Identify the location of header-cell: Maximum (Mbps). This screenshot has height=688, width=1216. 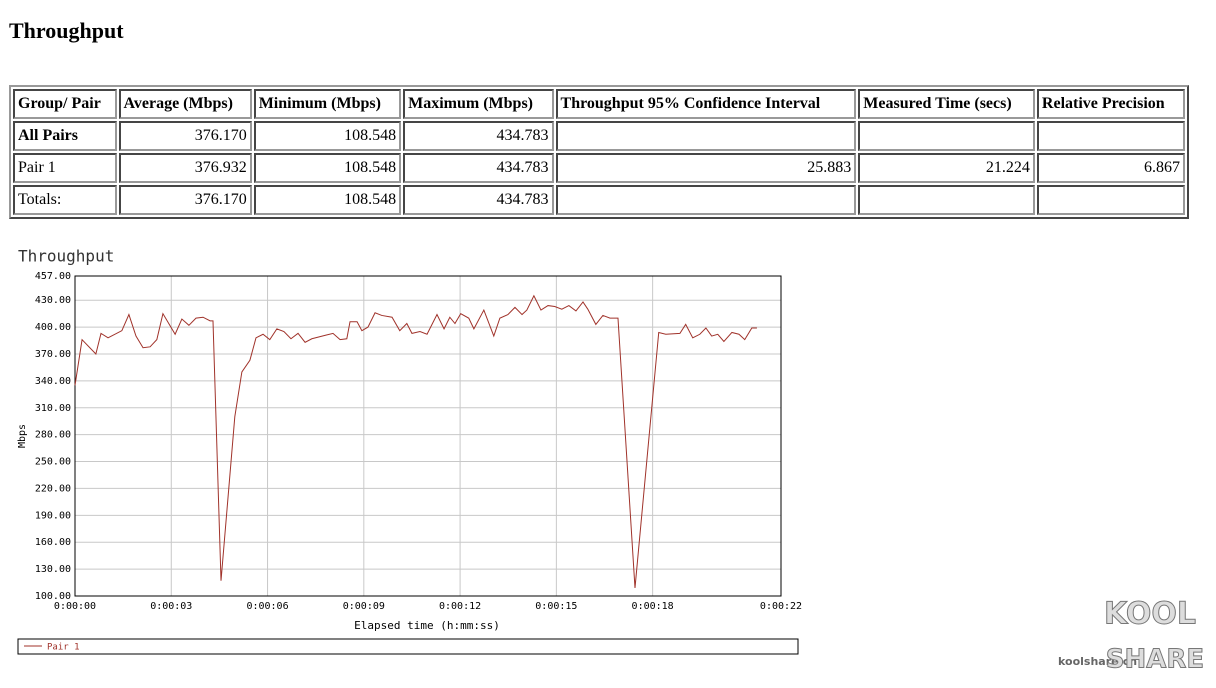
(478, 104).